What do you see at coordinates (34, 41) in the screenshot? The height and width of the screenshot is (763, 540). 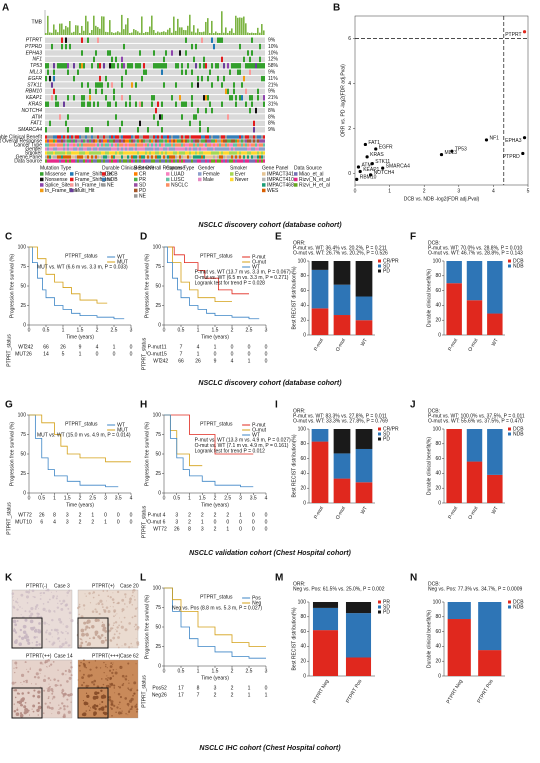 I see `gene-label: PTPRT` at bounding box center [34, 41].